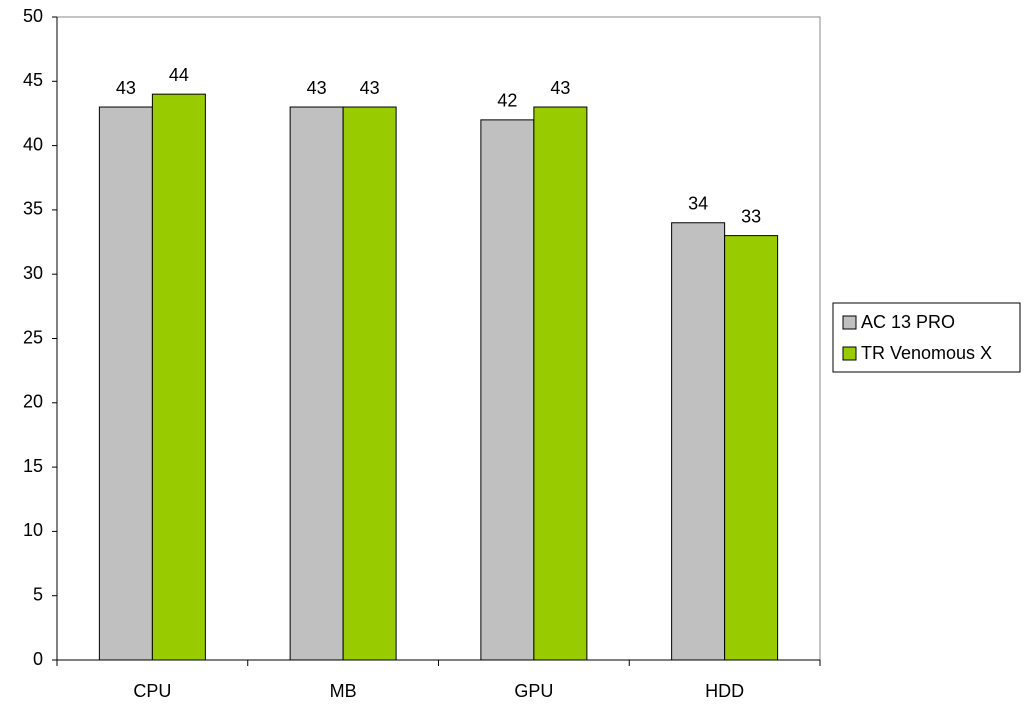 This screenshot has width=1024, height=710. I want to click on y-tick-label: 35, so click(33, 209).